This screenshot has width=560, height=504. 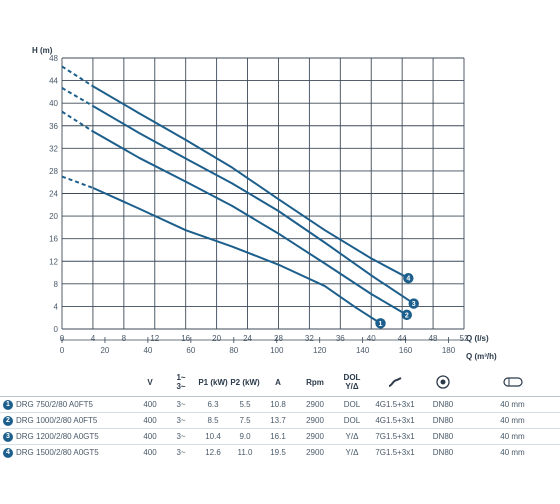 I want to click on flange-icon, so click(x=443, y=382).